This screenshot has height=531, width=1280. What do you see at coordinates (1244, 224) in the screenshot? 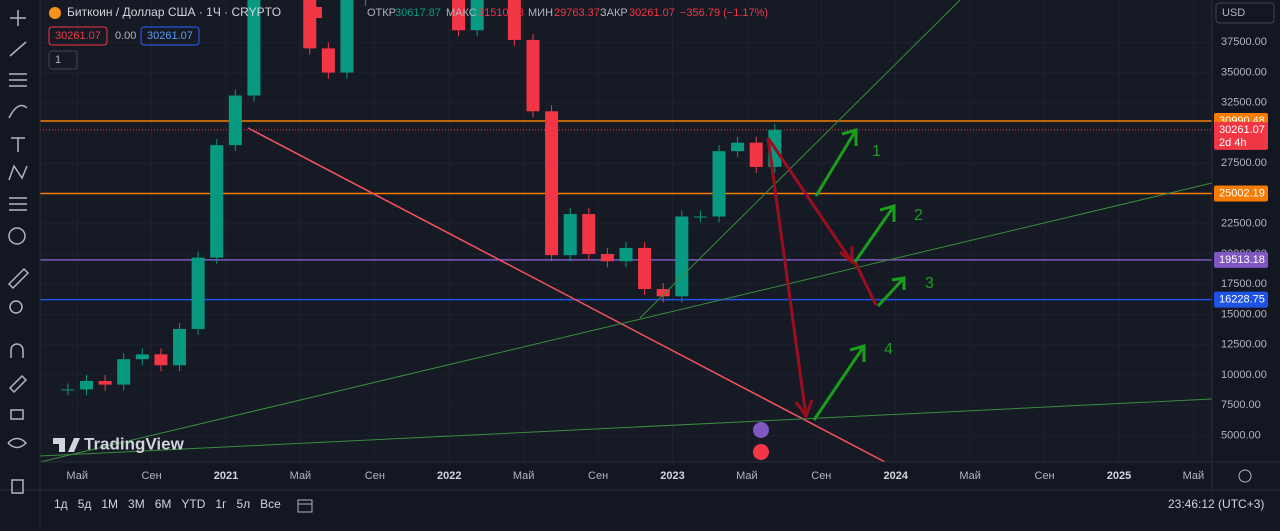
I see `y-tick-label: 22500.00` at bounding box center [1244, 224].